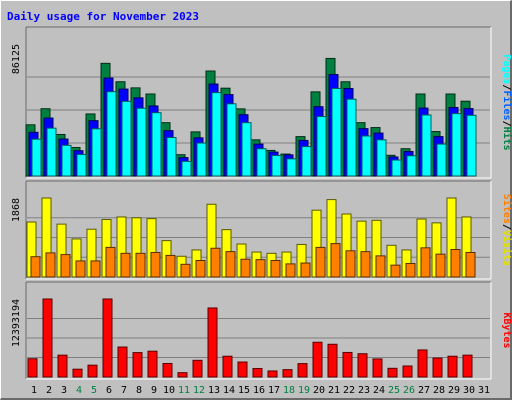 Image resolution: width=512 pixels, height=401 pixels. What do you see at coordinates (154, 390) in the screenshot?
I see `x-tick-label: 9` at bounding box center [154, 390].